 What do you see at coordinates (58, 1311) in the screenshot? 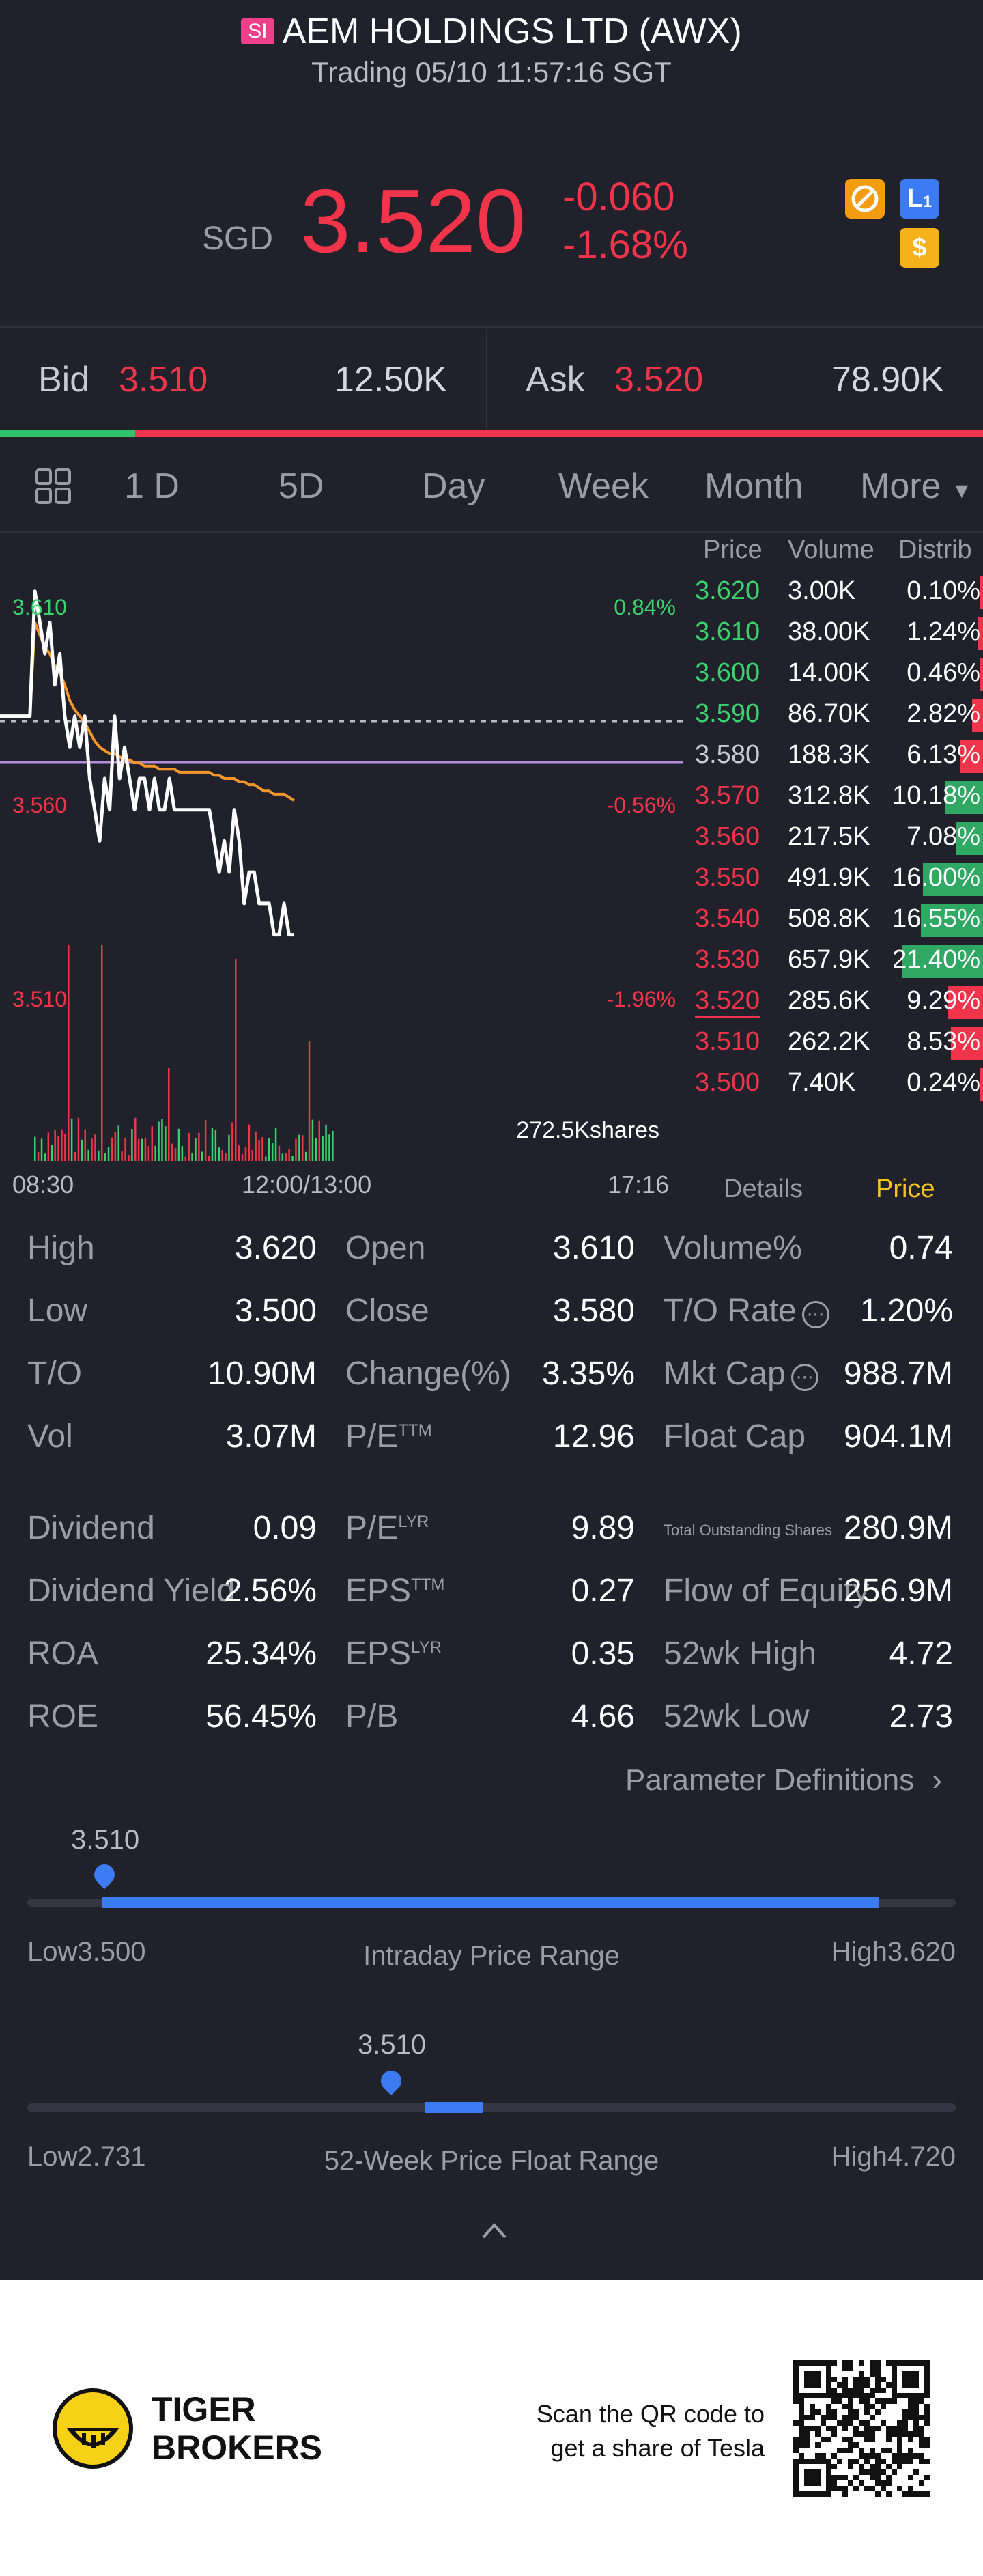
I see `stat-label: Low` at bounding box center [58, 1311].